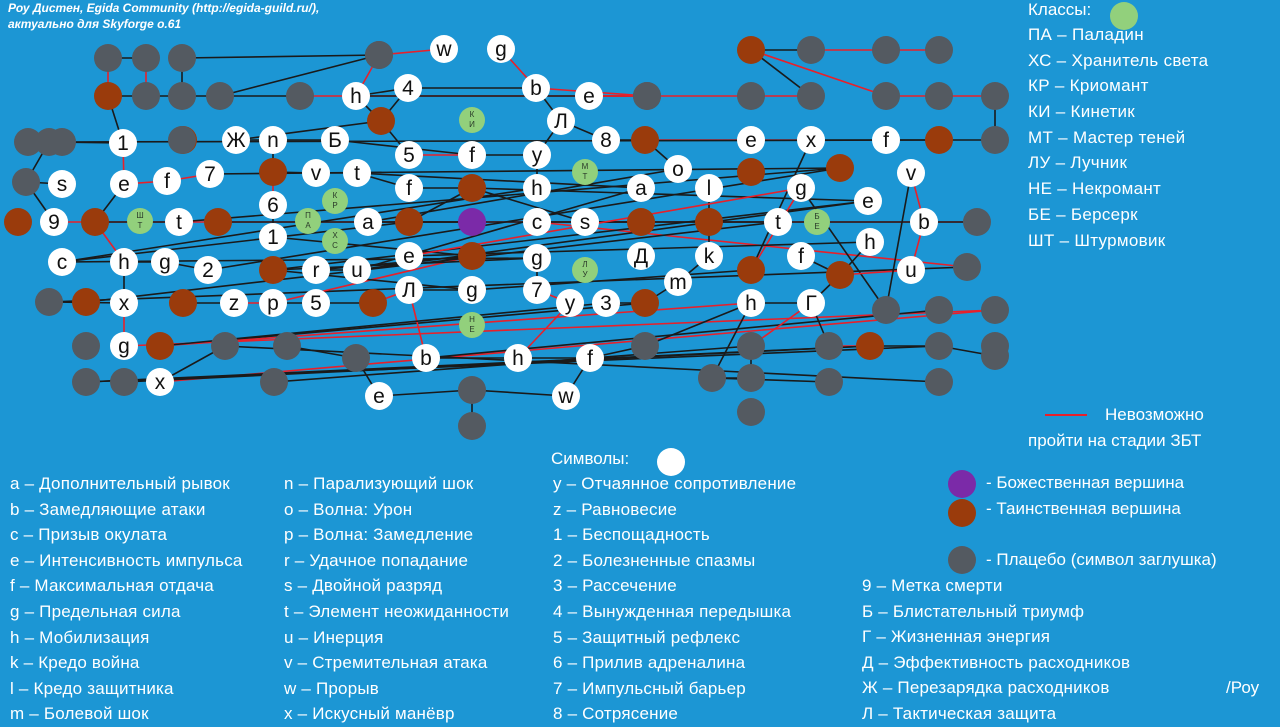 The height and width of the screenshot is (727, 1280). What do you see at coordinates (585, 172) in the screenshot?
I see `class-node: МТ` at bounding box center [585, 172].